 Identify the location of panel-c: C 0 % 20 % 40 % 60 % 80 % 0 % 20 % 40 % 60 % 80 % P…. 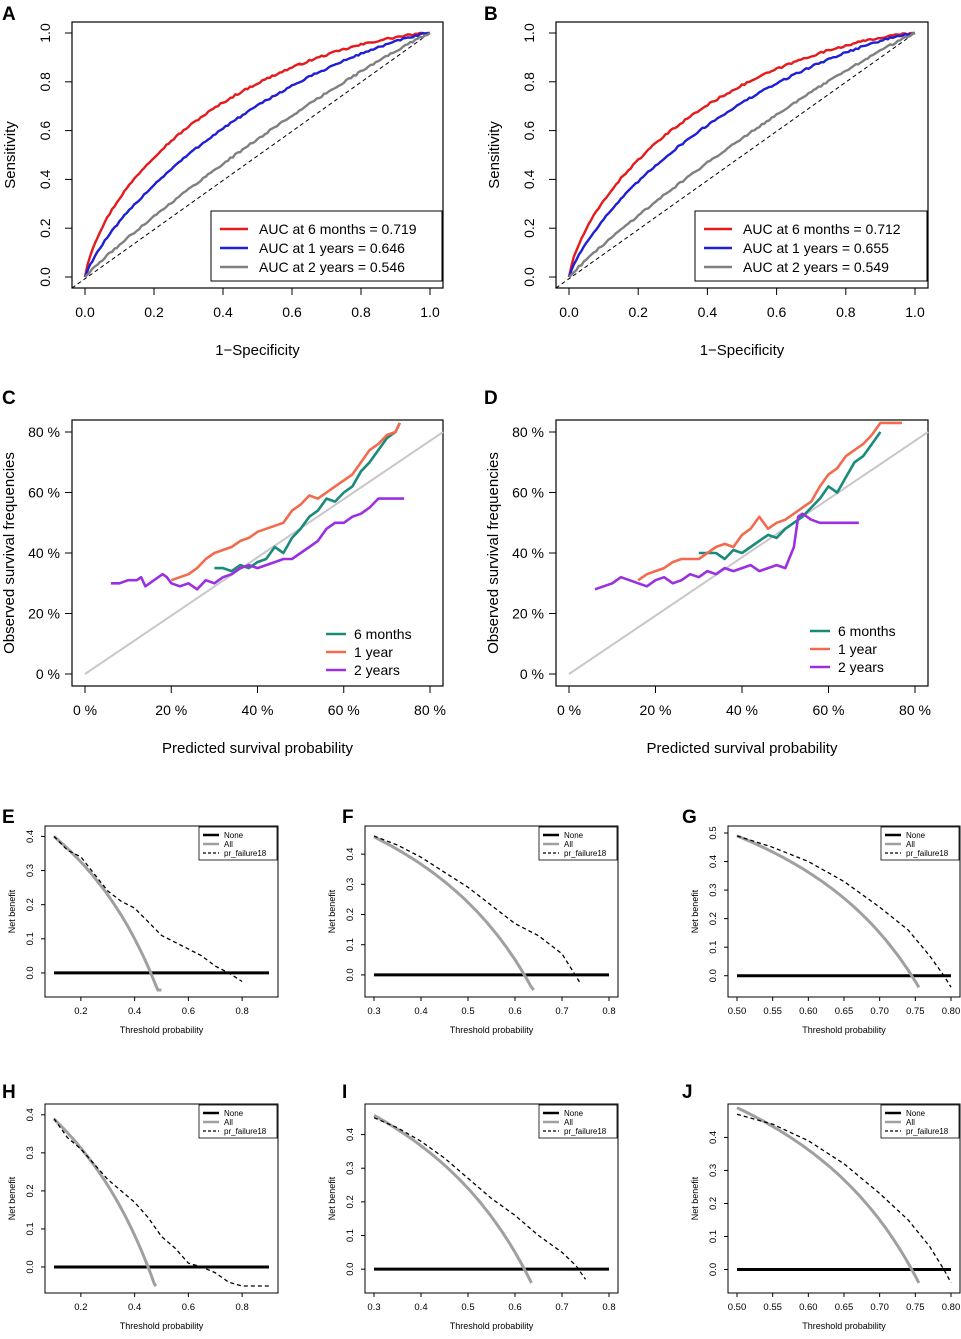
(223, 572).